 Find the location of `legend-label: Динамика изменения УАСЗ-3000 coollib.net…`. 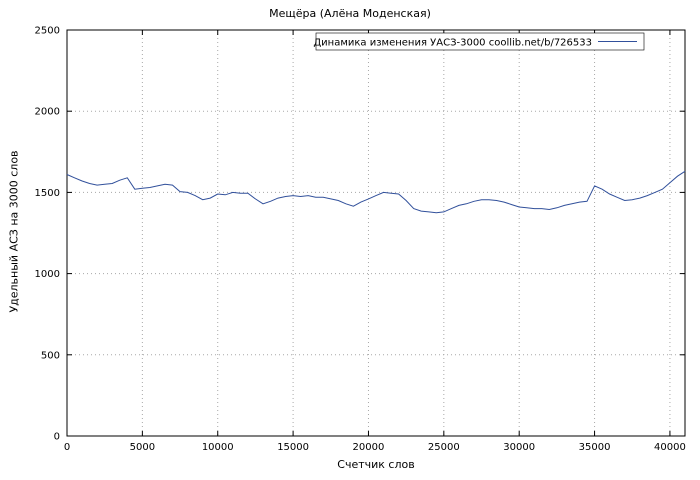

legend-label: Динамика изменения УАСЗ-3000 coollib.net… is located at coordinates (452, 43).